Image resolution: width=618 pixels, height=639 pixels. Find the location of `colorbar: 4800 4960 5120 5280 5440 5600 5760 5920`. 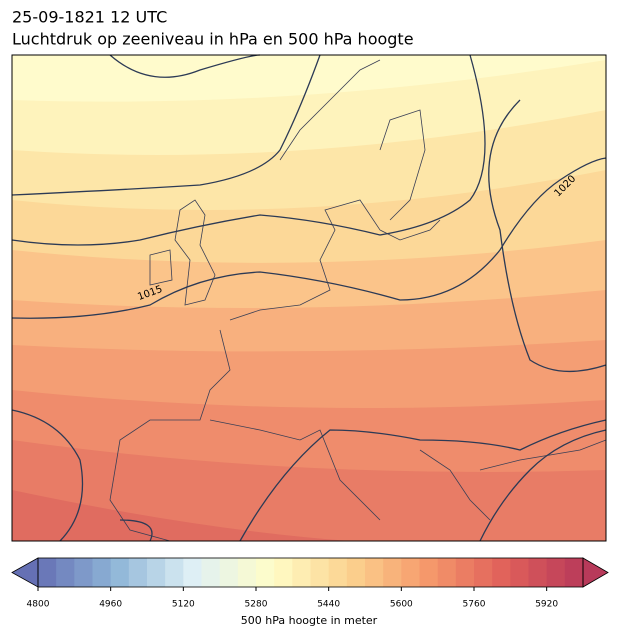

colorbar: 4800 4960 5120 5280 5440 5600 5760 5920 is located at coordinates (310, 583).